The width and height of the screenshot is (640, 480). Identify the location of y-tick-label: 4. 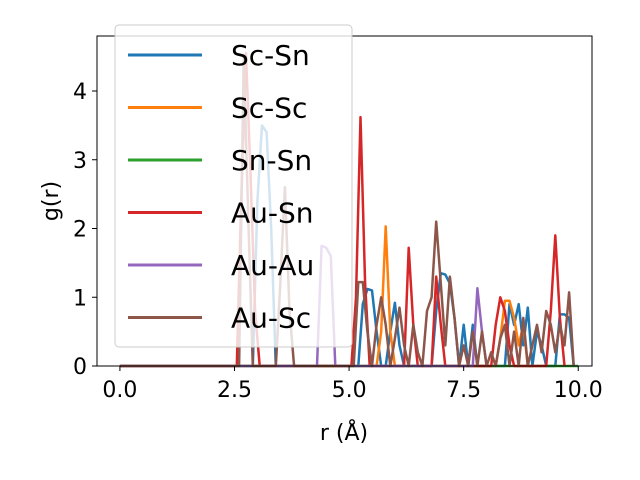
(80, 92).